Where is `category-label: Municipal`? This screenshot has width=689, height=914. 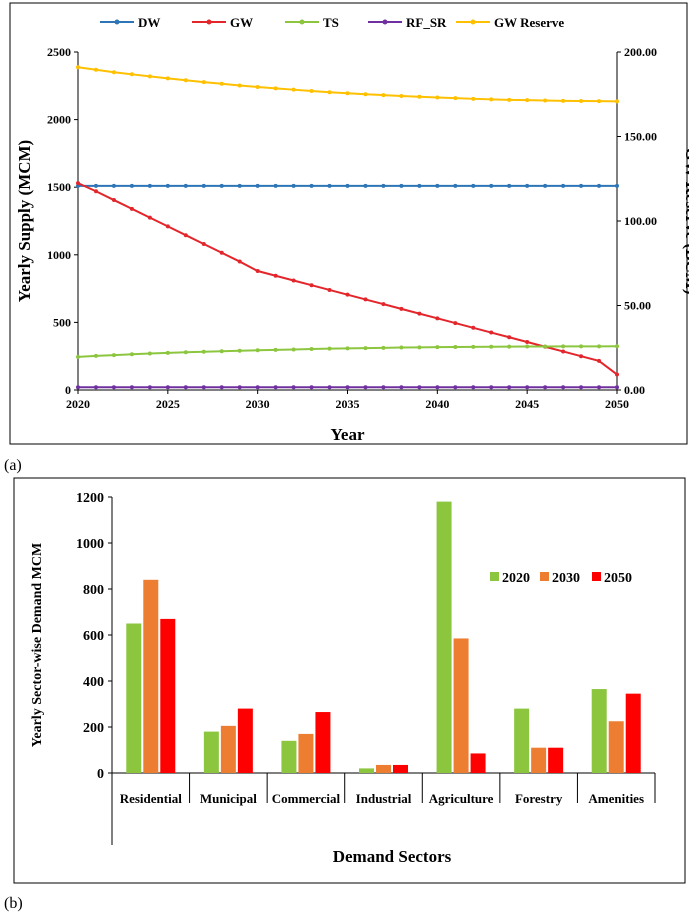
category-label: Municipal is located at coordinates (228, 798).